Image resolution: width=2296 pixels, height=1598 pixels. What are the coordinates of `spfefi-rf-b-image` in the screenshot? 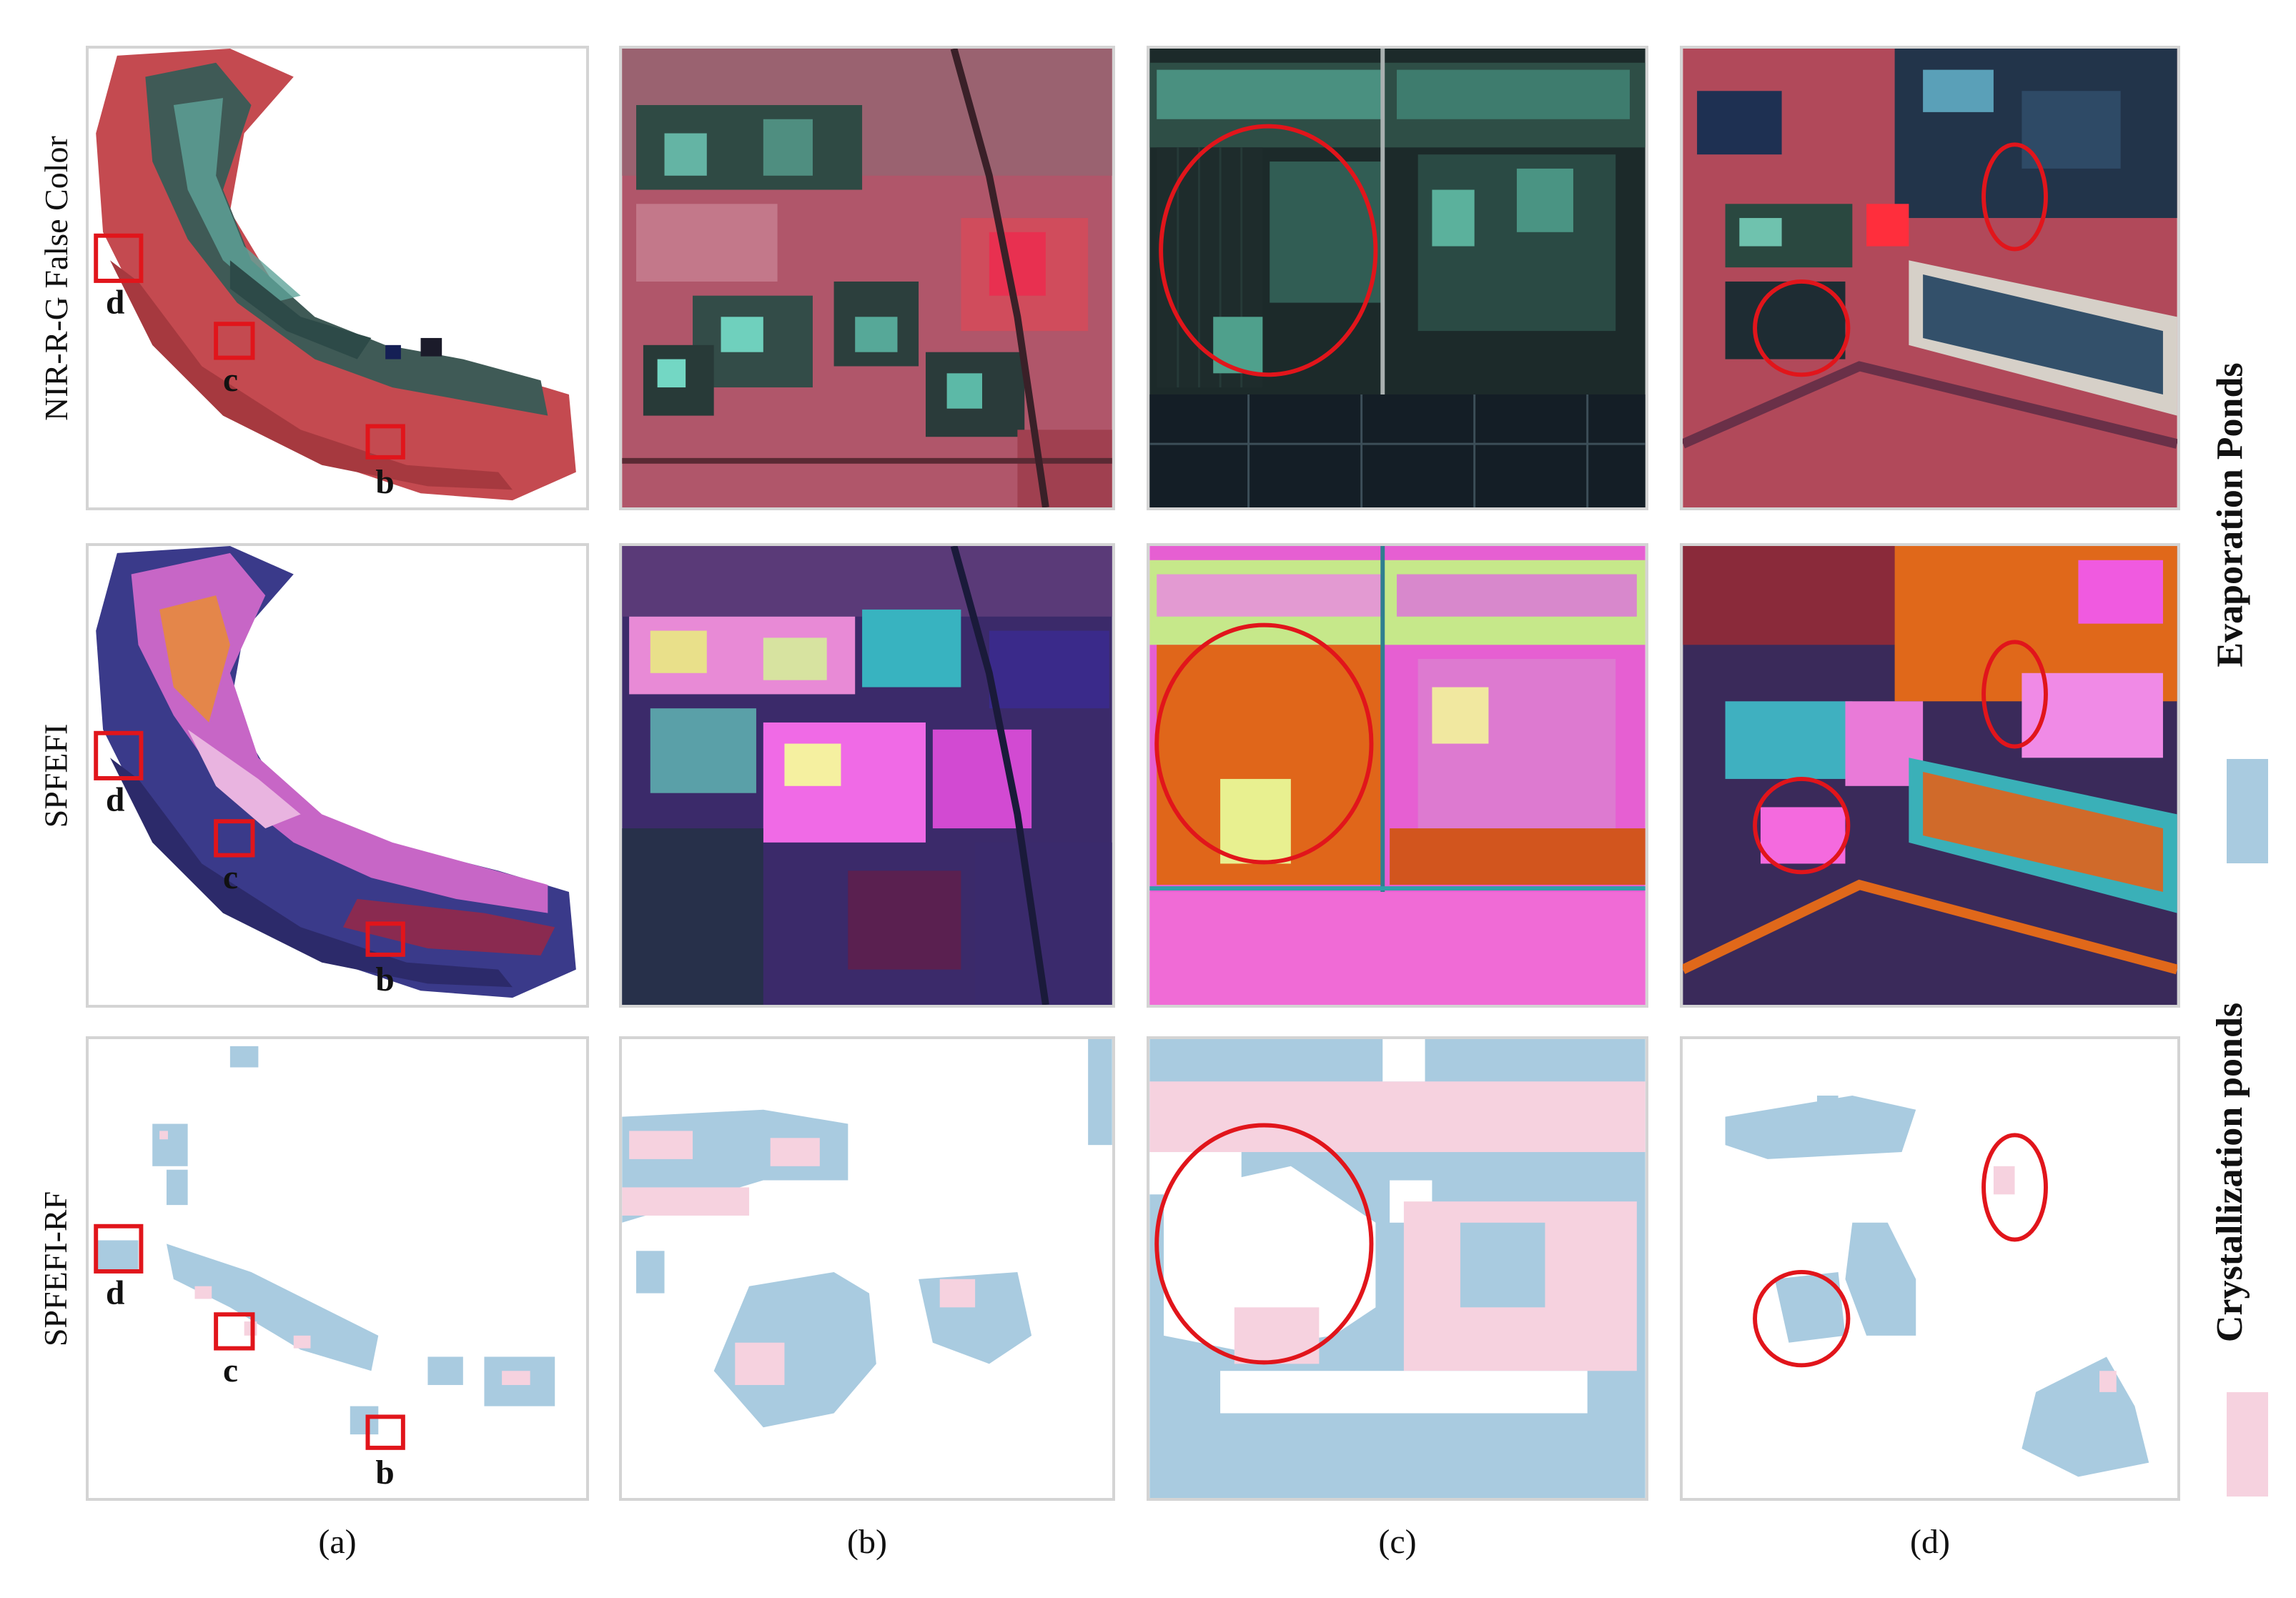 It's located at (867, 1233).